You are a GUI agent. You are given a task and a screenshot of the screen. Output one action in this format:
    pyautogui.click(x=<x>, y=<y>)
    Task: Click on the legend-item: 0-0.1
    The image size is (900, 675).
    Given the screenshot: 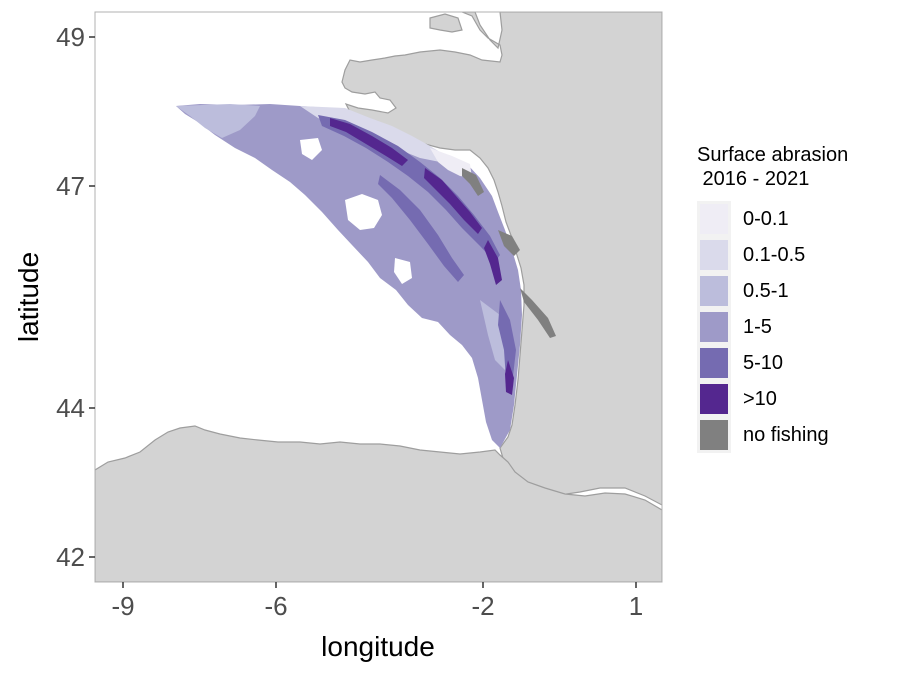 What is the action you would take?
    pyautogui.click(x=792, y=219)
    